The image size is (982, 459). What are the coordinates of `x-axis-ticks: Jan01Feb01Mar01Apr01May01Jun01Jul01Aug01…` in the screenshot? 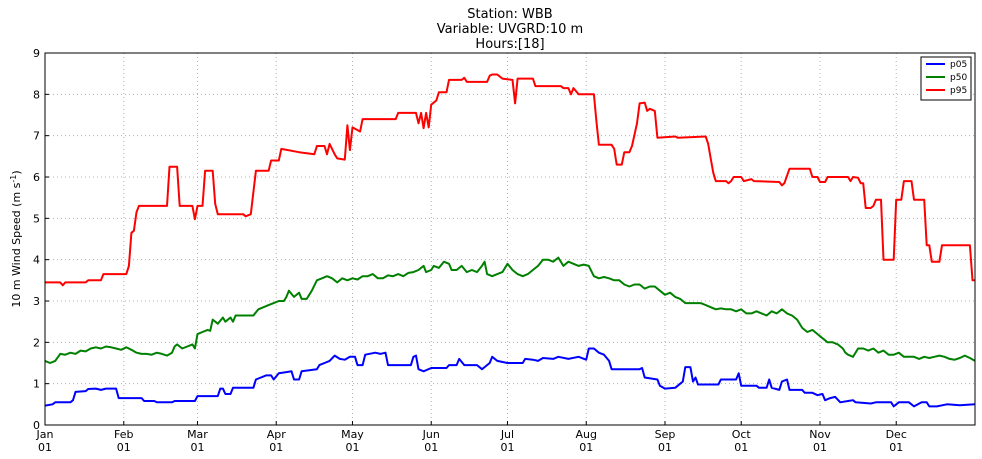 It's located at (471, 437).